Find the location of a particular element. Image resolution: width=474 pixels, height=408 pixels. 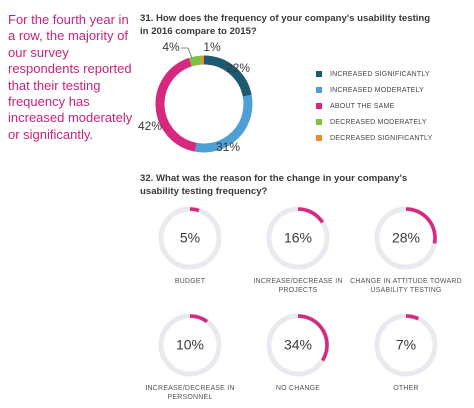

data-label: 7% is located at coordinates (406, 345).